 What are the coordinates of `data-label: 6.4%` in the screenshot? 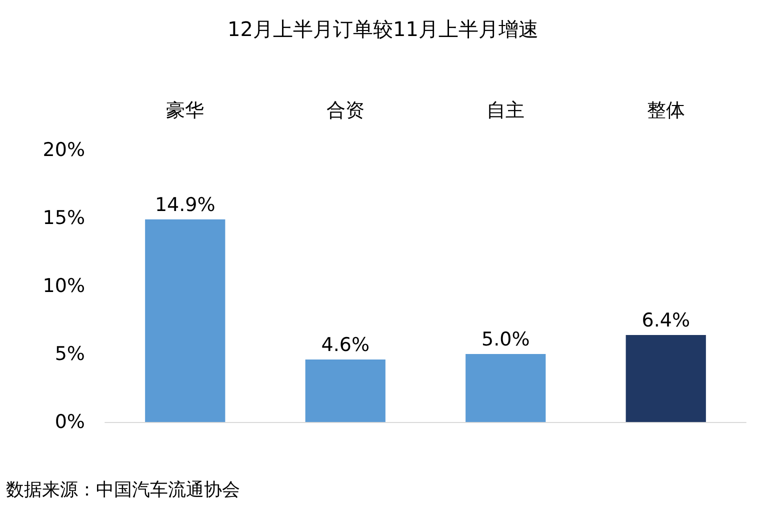 It's located at (666, 320).